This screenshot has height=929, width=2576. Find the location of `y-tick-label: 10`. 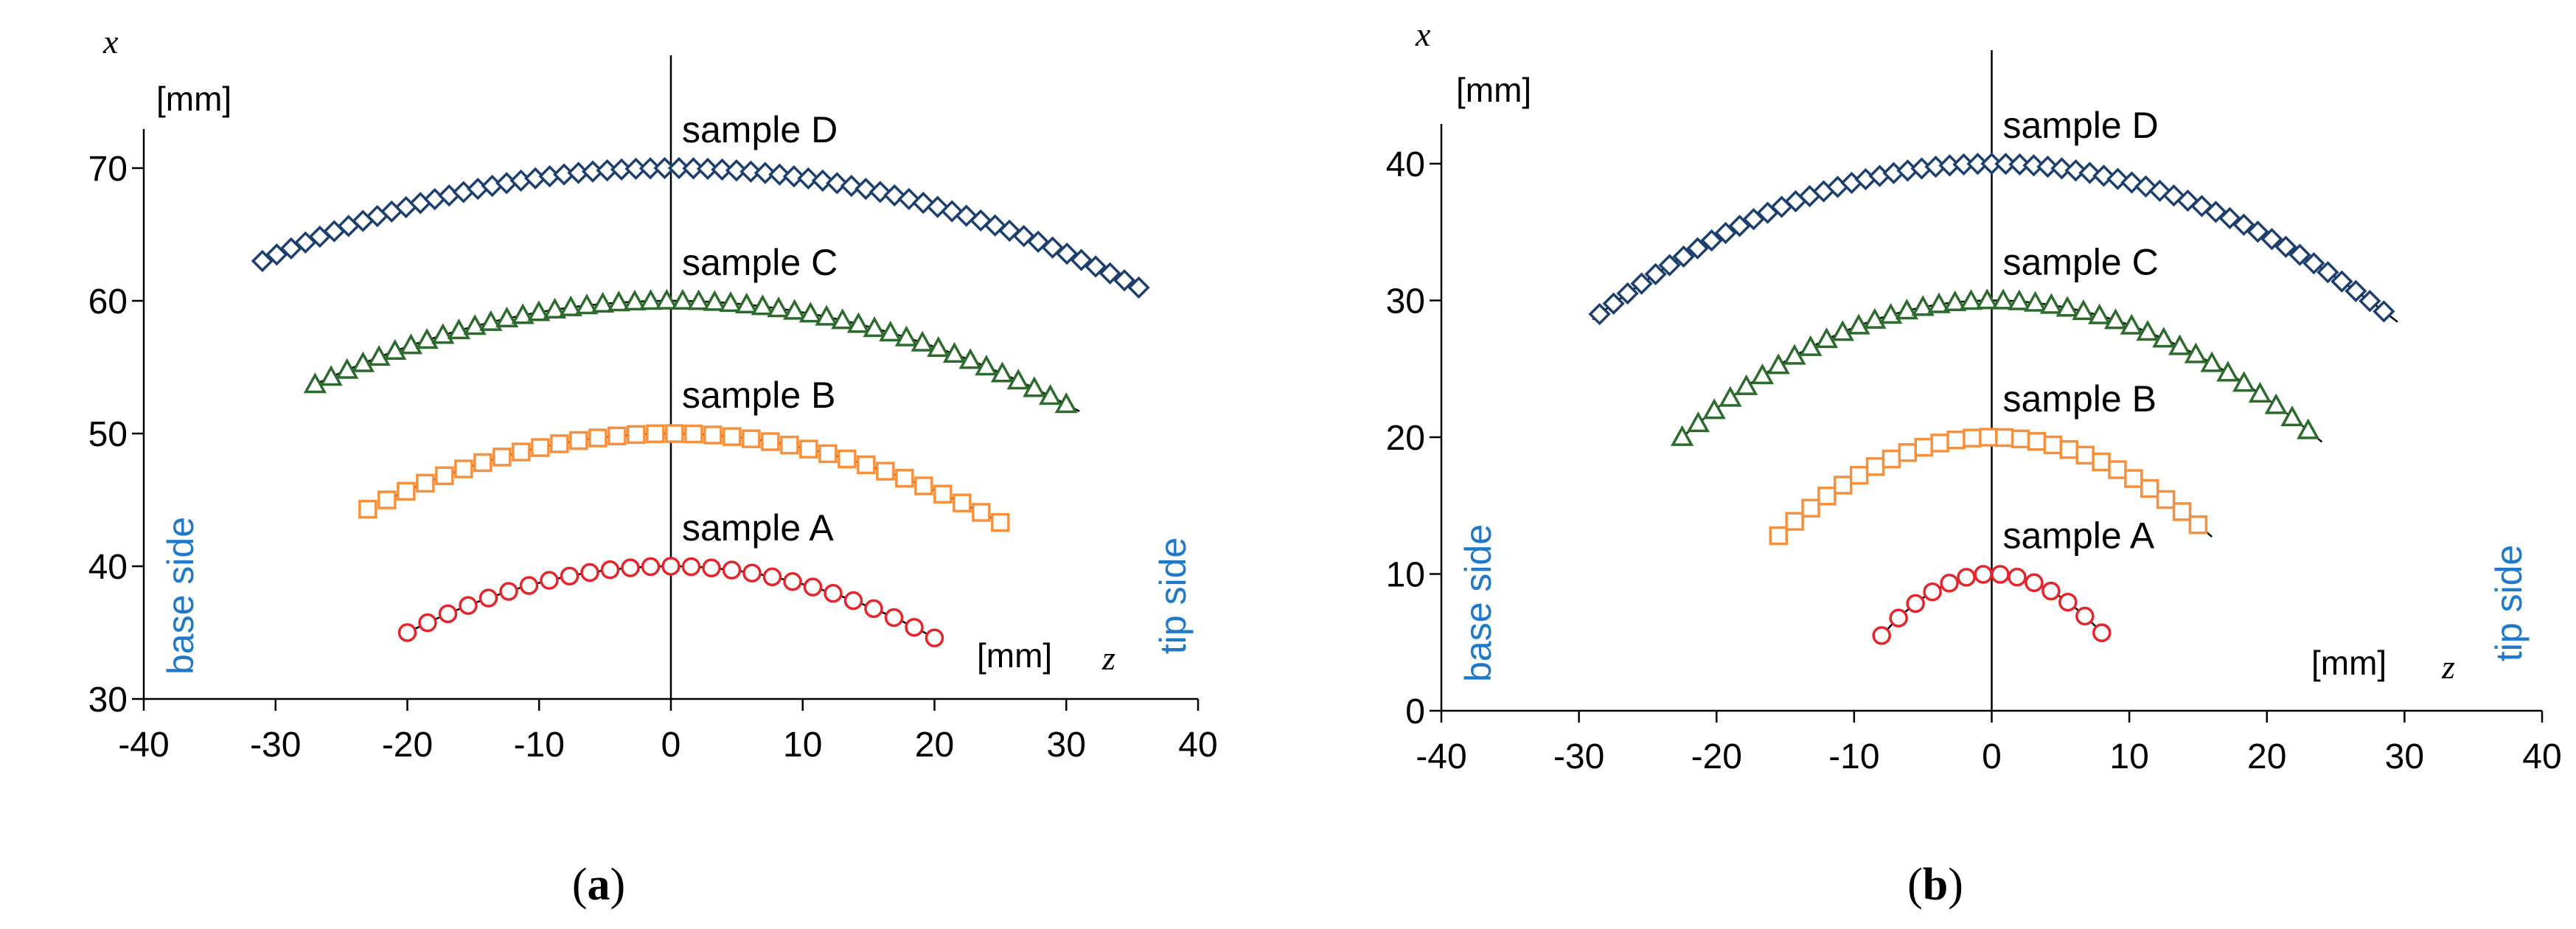

y-tick-label: 10 is located at coordinates (1405, 575).